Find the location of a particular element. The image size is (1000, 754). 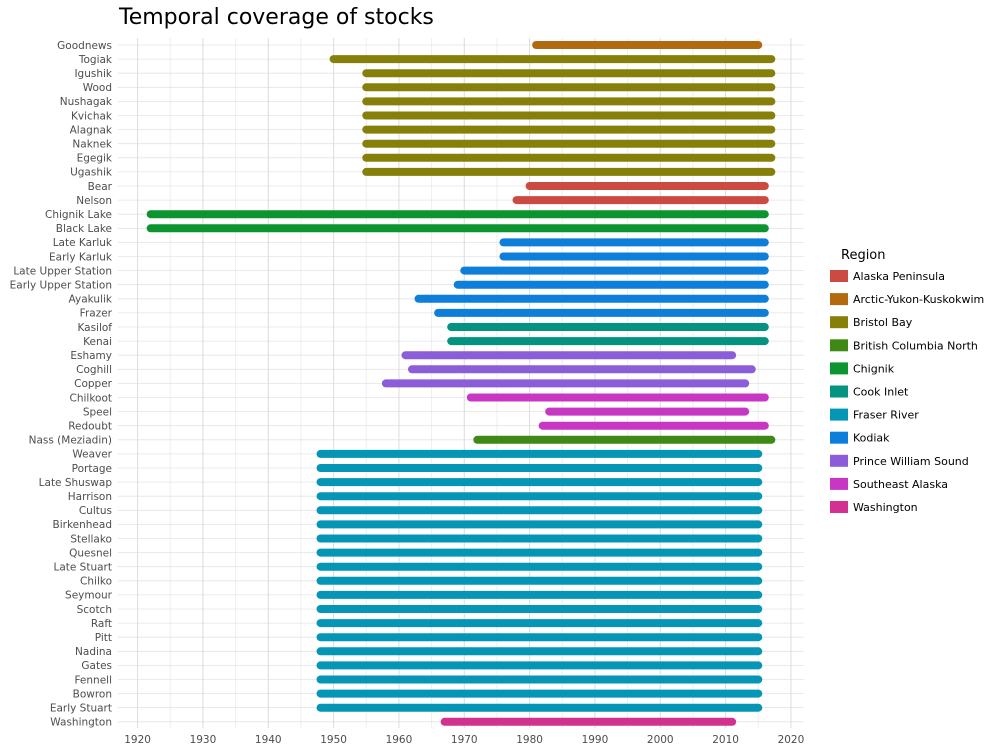

legend-label: Bristol Bay is located at coordinates (883, 322).